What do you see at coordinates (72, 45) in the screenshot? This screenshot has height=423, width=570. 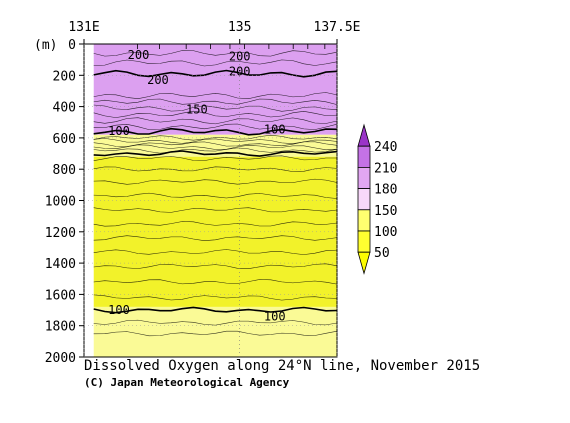 I see `y-tick-label: 0` at bounding box center [72, 45].